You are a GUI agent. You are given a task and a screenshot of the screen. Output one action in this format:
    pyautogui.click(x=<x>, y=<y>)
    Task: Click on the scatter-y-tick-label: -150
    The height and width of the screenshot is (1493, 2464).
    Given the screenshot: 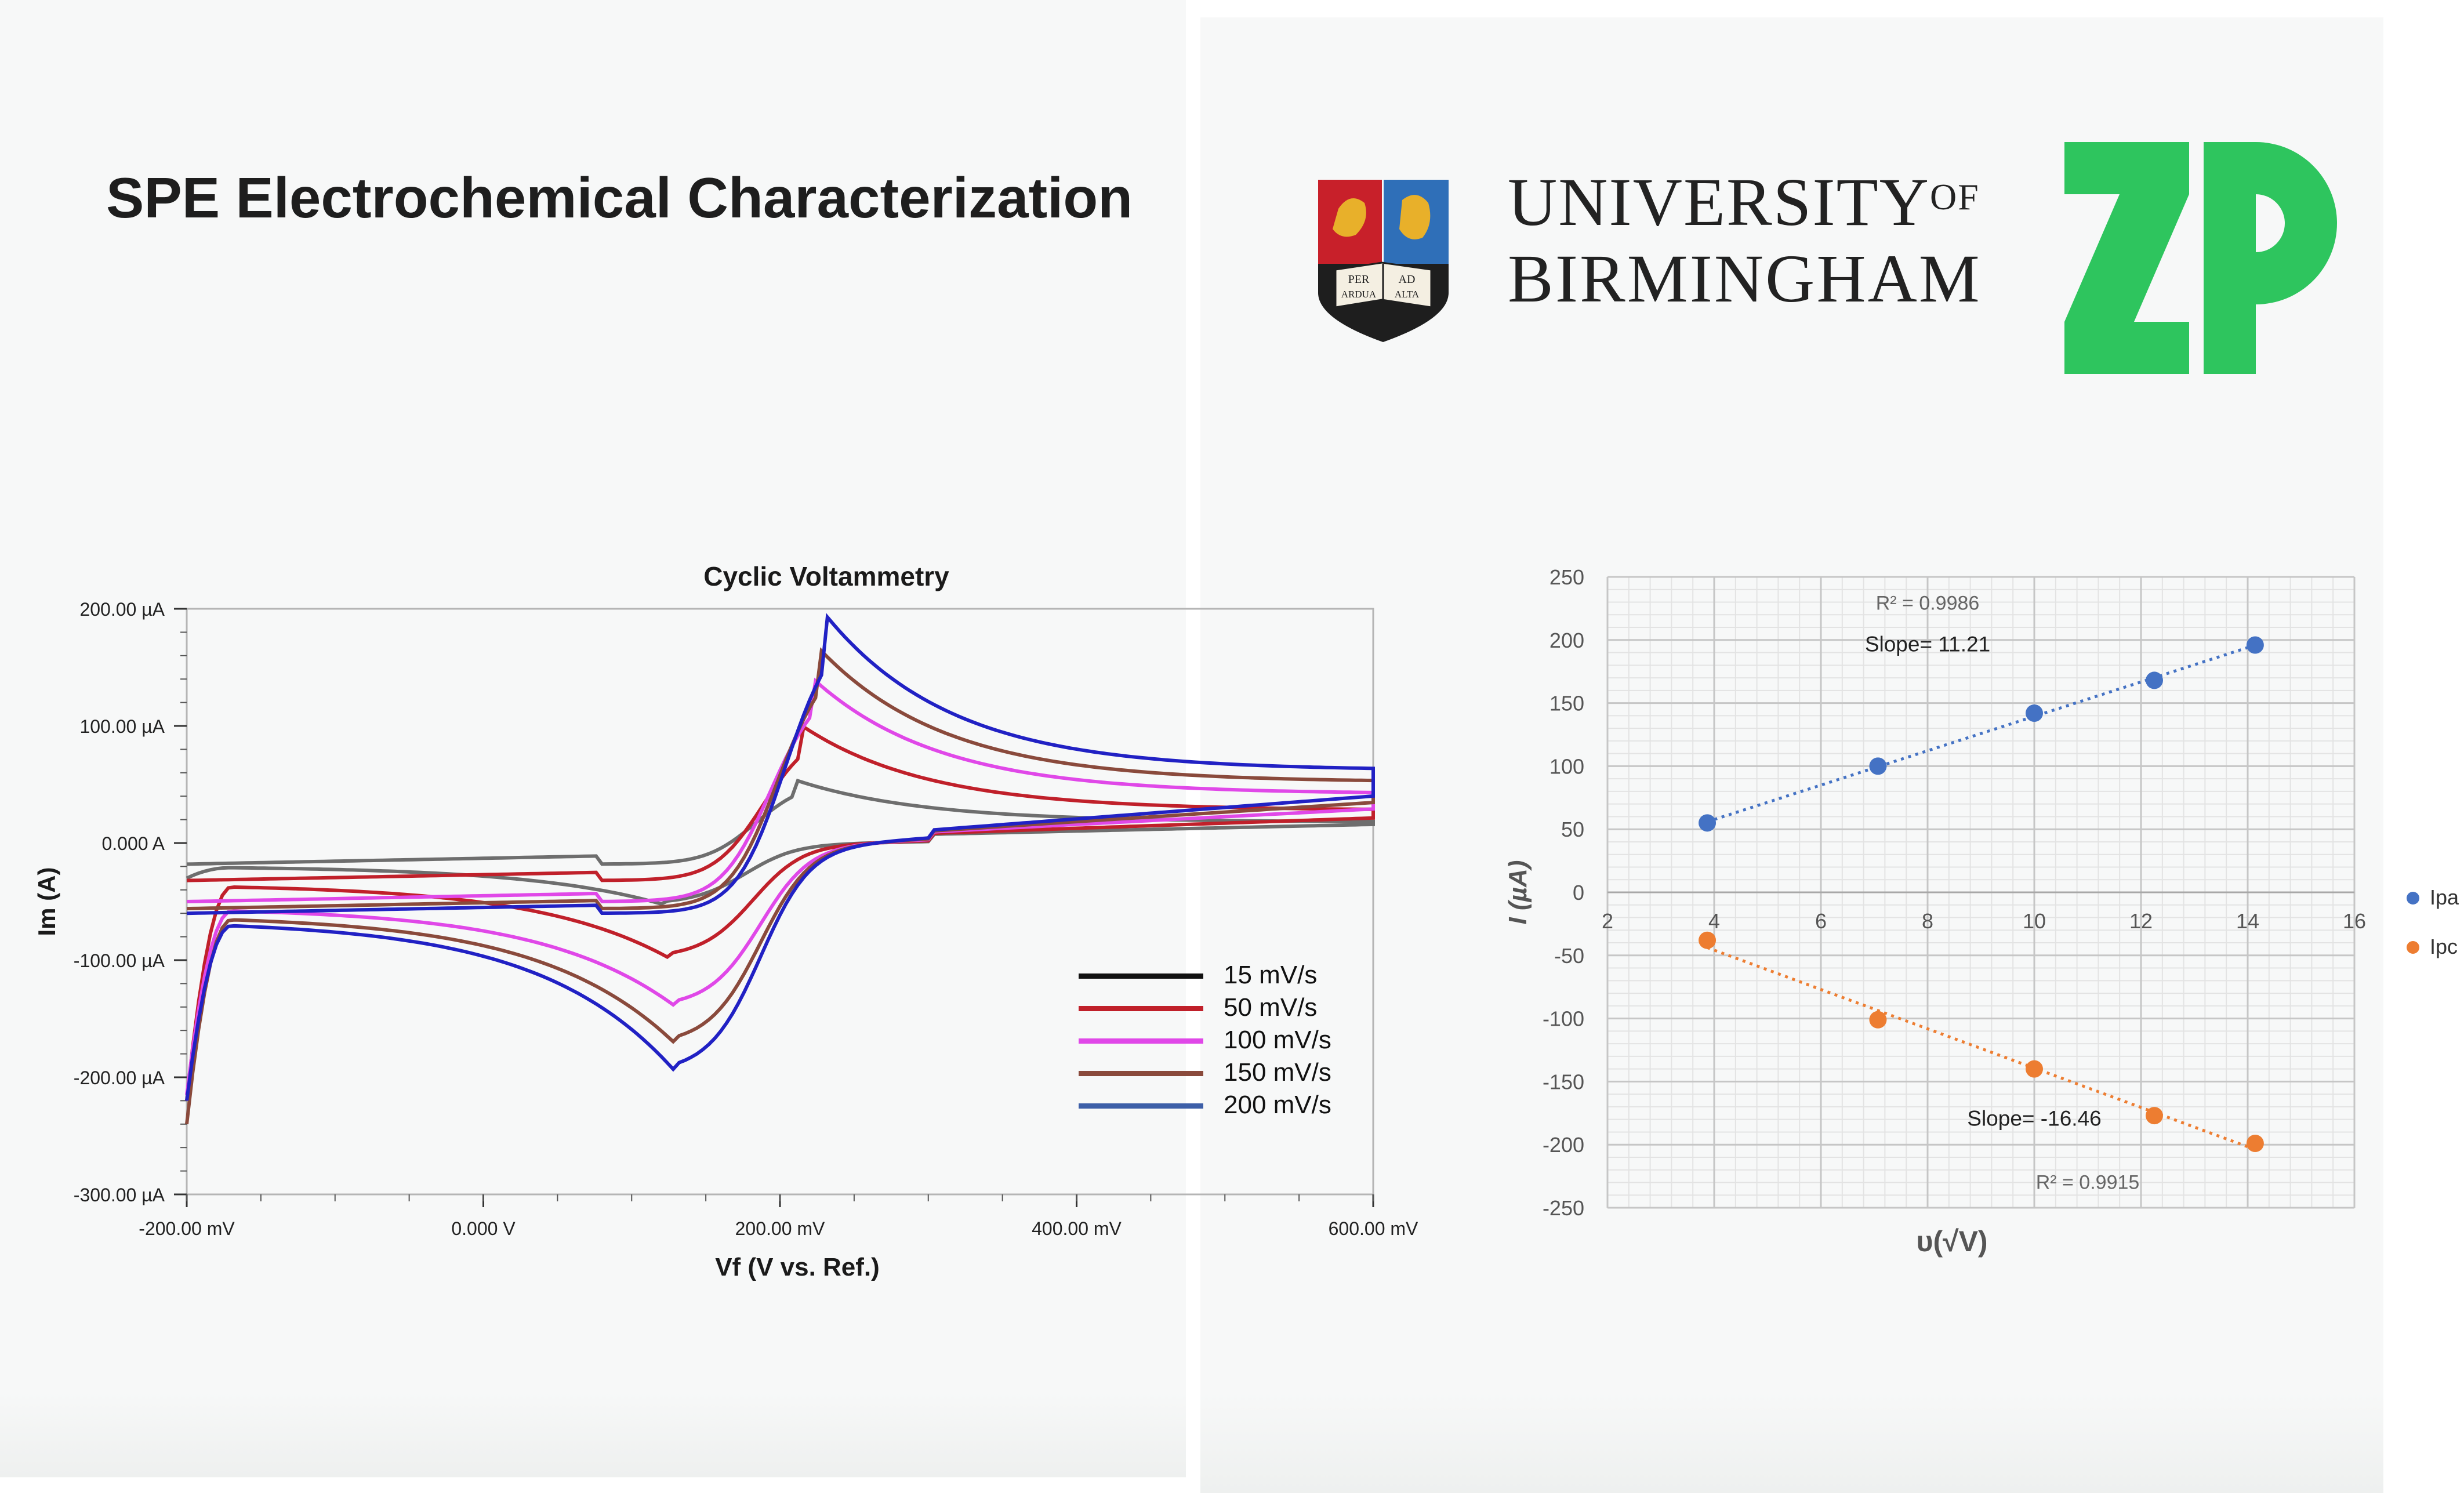 What is the action you would take?
    pyautogui.click(x=1563, y=1082)
    